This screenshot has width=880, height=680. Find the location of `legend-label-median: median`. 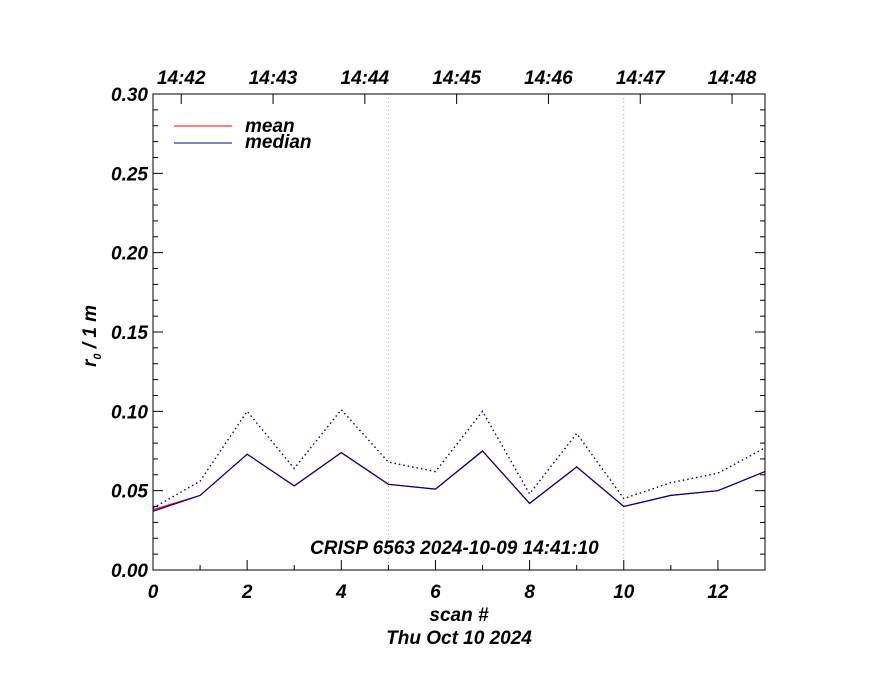

legend-label-median: median is located at coordinates (278, 142).